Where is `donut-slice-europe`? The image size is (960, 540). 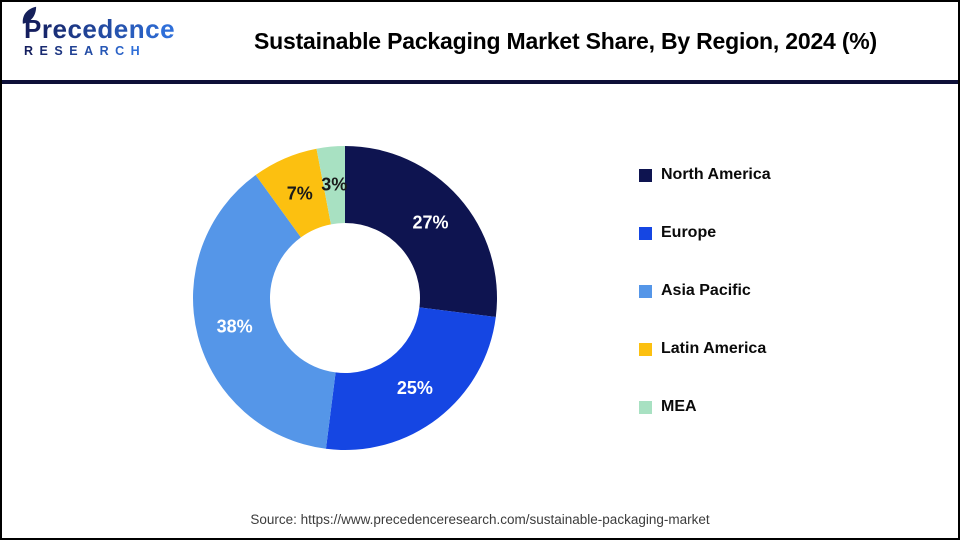 donut-slice-europe is located at coordinates (410, 378).